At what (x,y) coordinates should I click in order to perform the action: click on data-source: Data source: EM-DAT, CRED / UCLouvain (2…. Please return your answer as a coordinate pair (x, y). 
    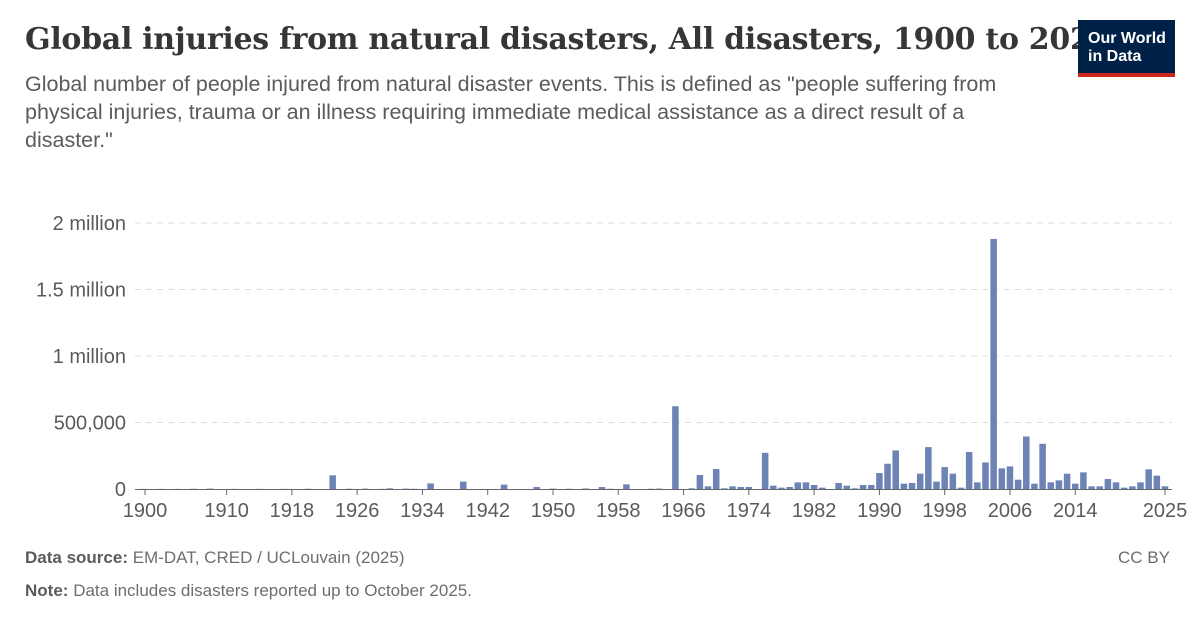
    Looking at the image, I should click on (215, 558).